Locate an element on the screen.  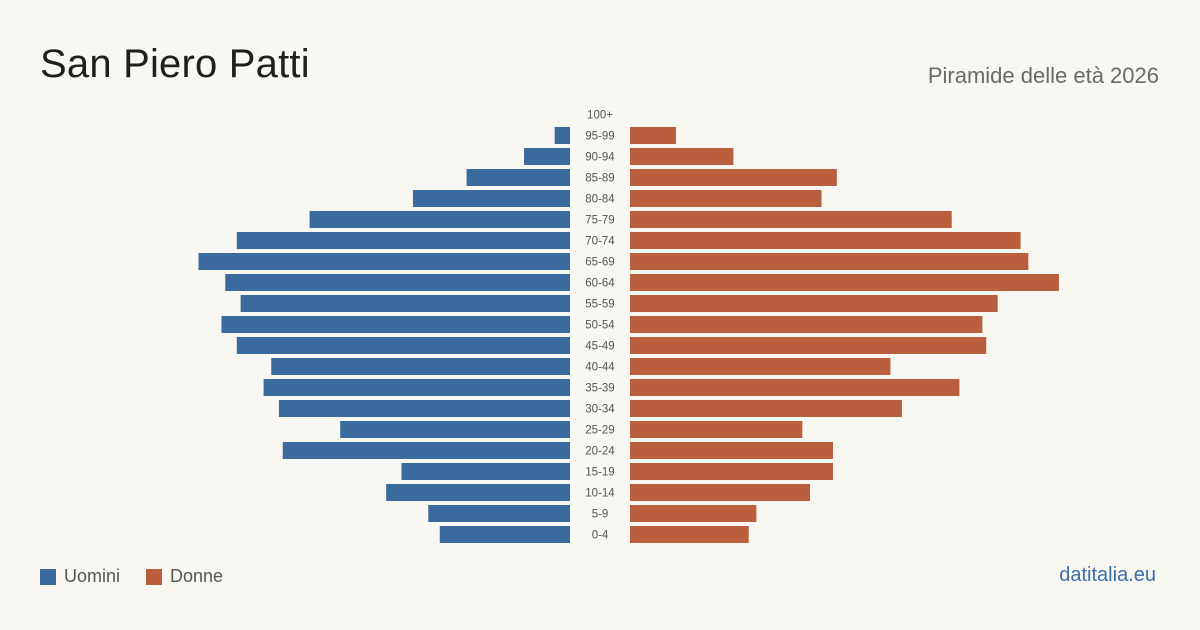
age-label-10-14: 10-14 is located at coordinates (600, 494).